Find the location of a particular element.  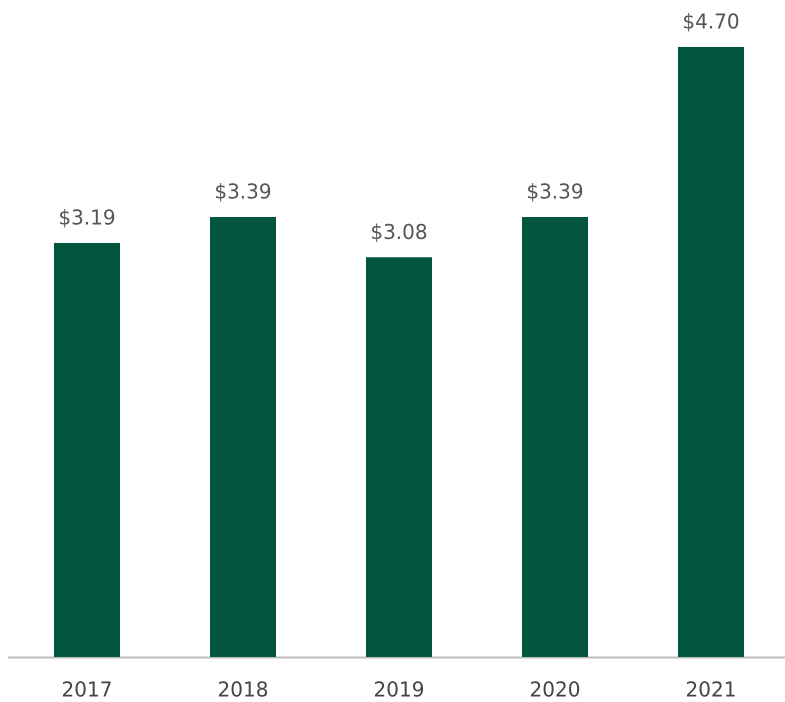

x-tick-label: 2019 is located at coordinates (399, 690).